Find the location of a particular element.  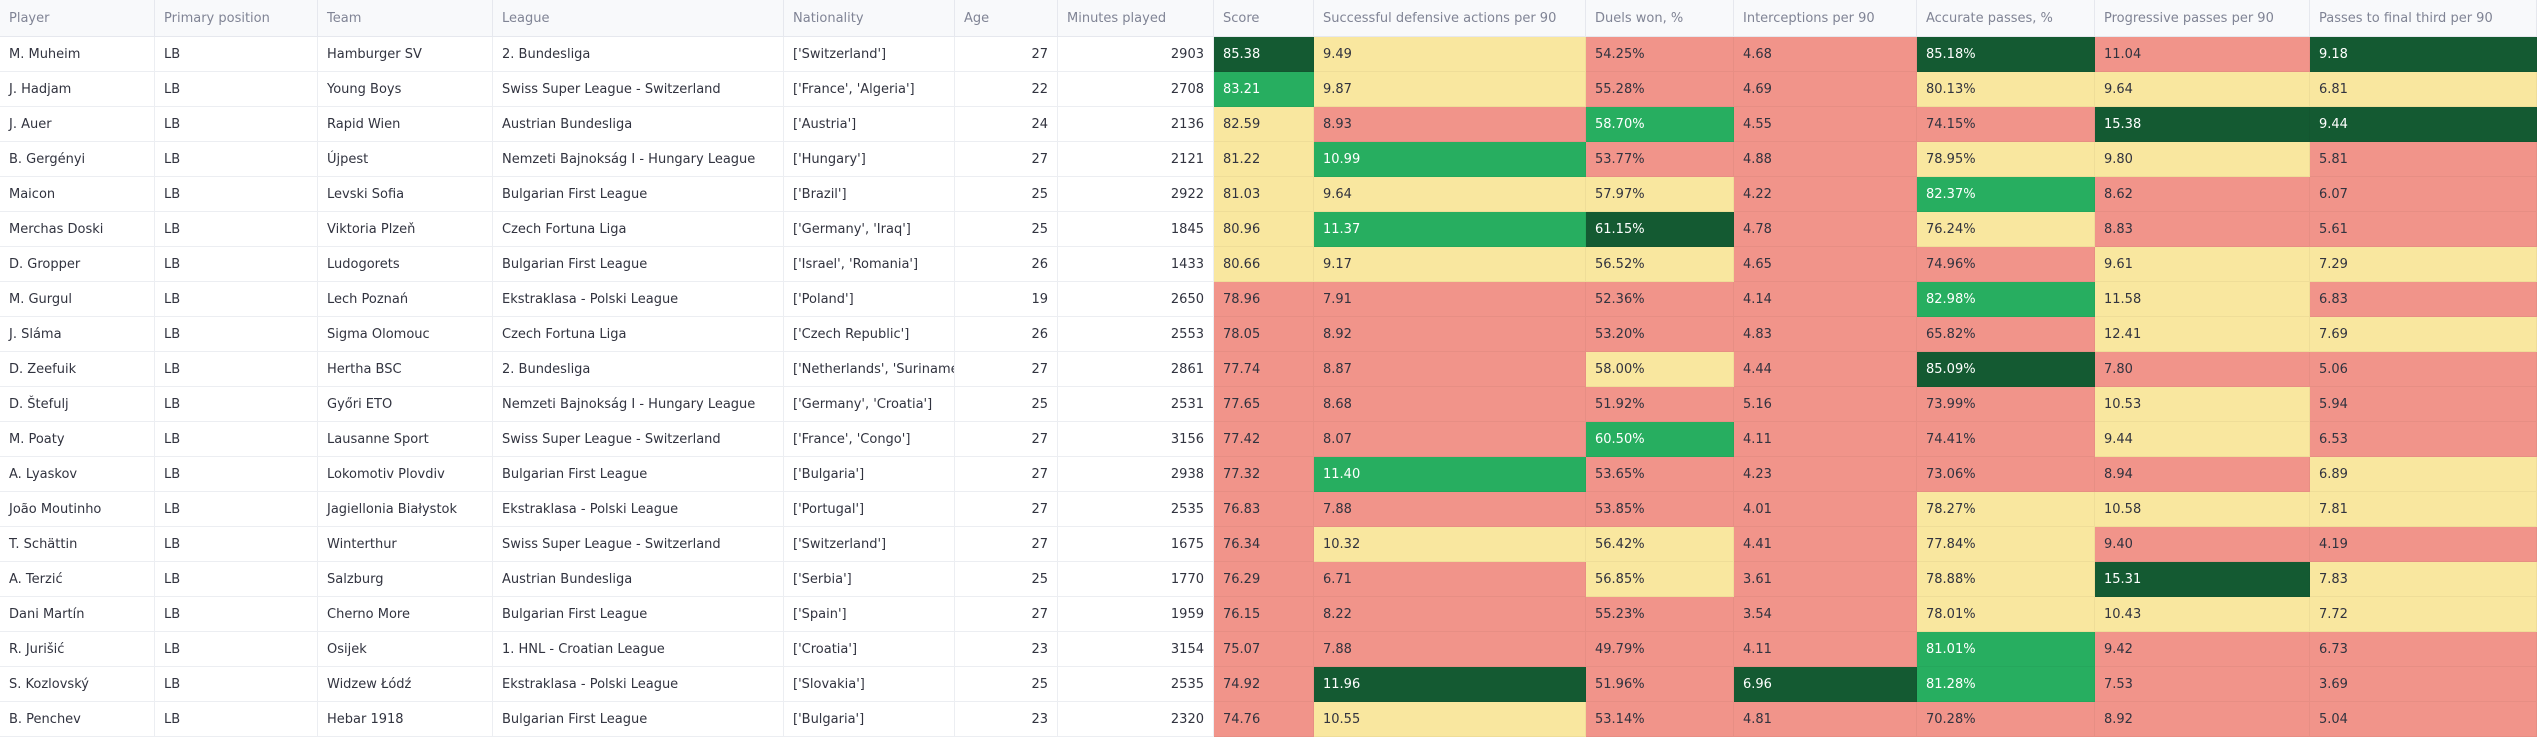

table-cell-team: Újpest is located at coordinates (405, 159).